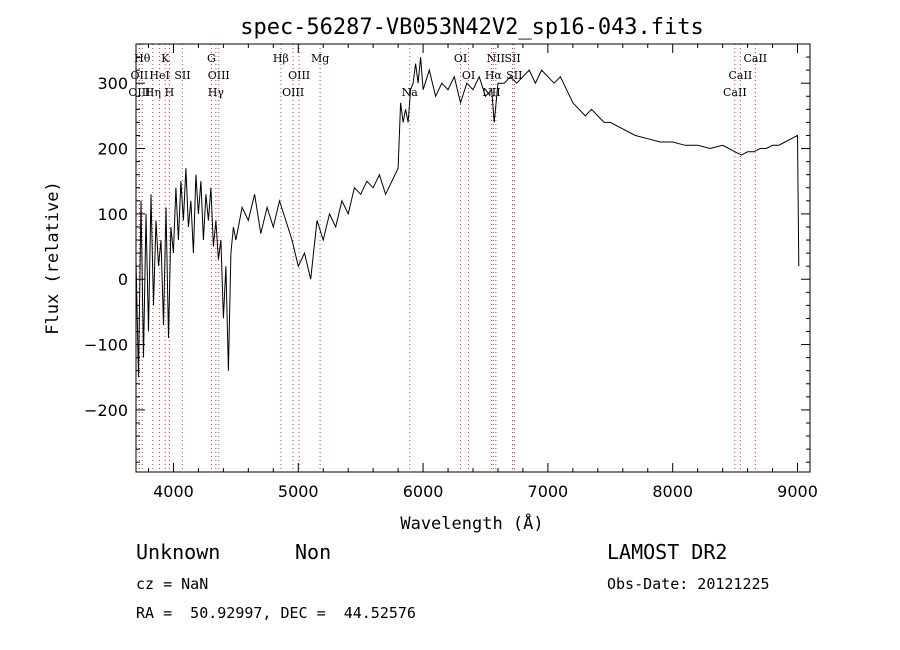 The height and width of the screenshot is (650, 900). What do you see at coordinates (170, 92) in the screenshot?
I see `line-marker-label: H` at bounding box center [170, 92].